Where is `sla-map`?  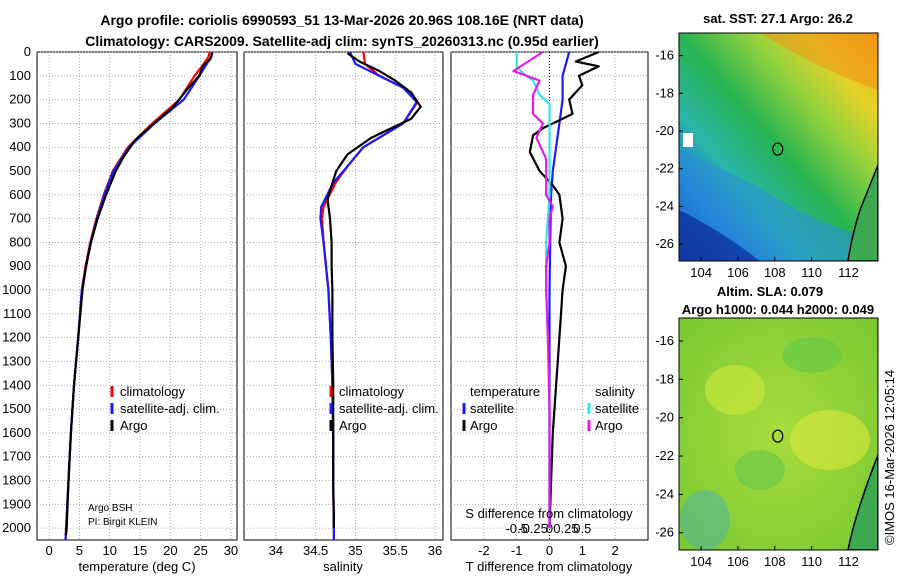
sla-map is located at coordinates (778, 434).